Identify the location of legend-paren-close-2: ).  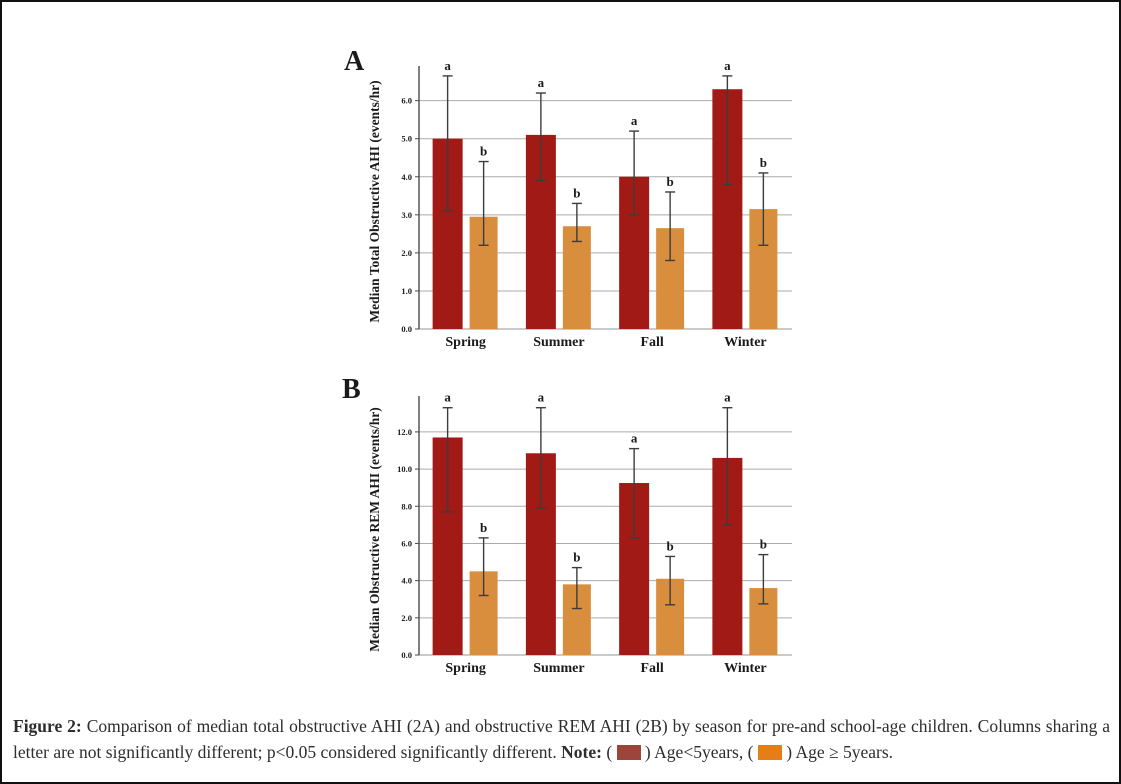
(789, 752).